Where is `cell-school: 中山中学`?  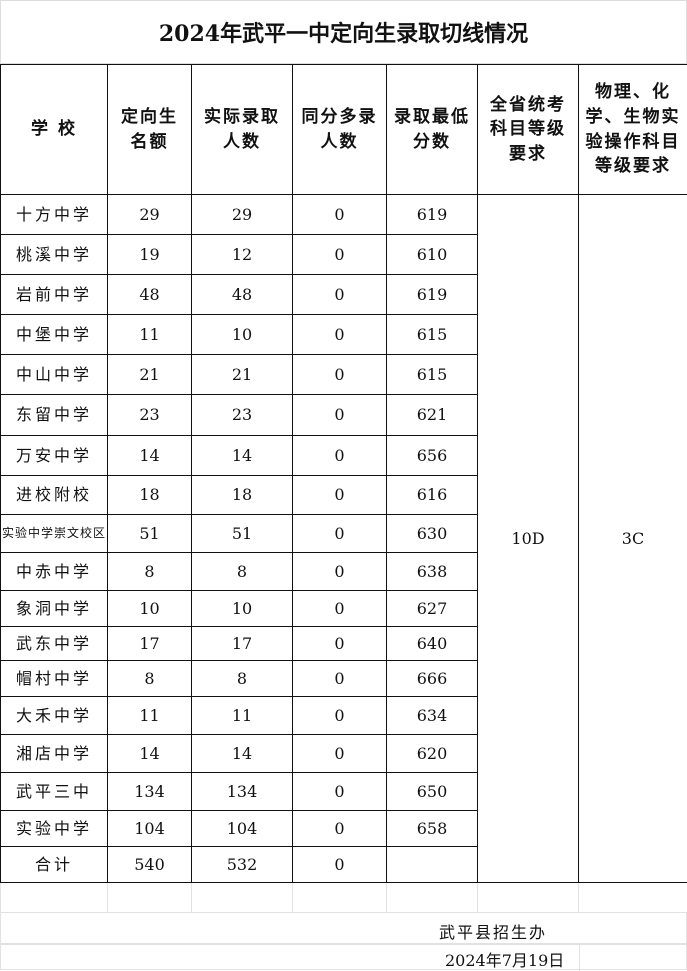 cell-school: 中山中学 is located at coordinates (54, 375).